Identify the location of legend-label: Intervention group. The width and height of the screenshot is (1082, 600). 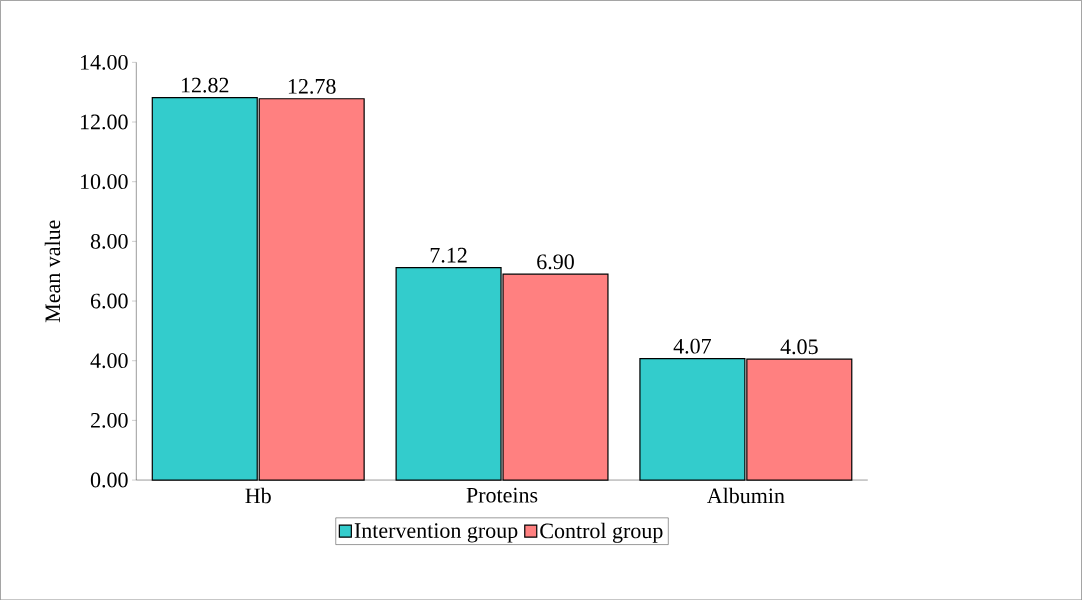
(436, 533).